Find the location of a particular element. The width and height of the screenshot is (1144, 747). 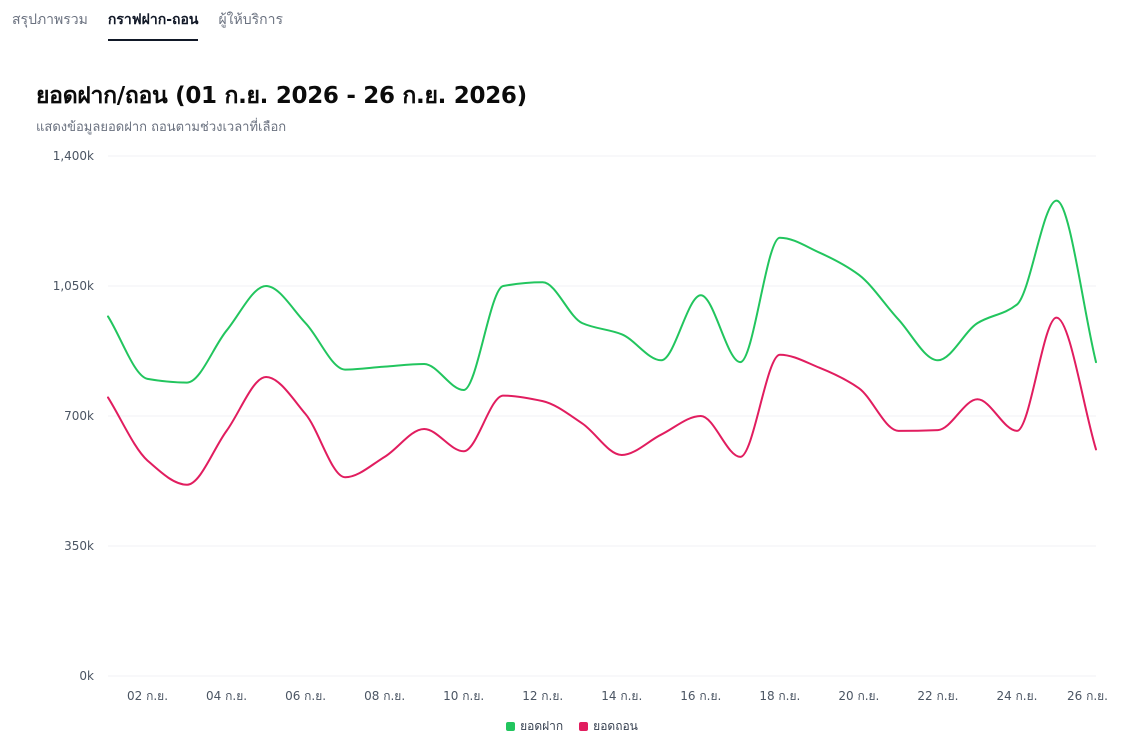

x-tick-label: 22 ก.ย. is located at coordinates (937, 696).